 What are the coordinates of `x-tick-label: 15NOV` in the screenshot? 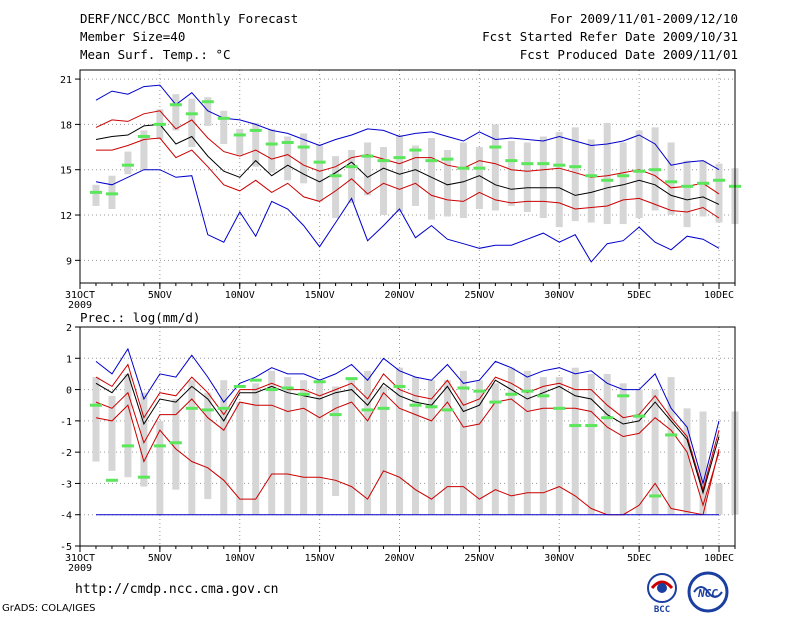 It's located at (320, 558).